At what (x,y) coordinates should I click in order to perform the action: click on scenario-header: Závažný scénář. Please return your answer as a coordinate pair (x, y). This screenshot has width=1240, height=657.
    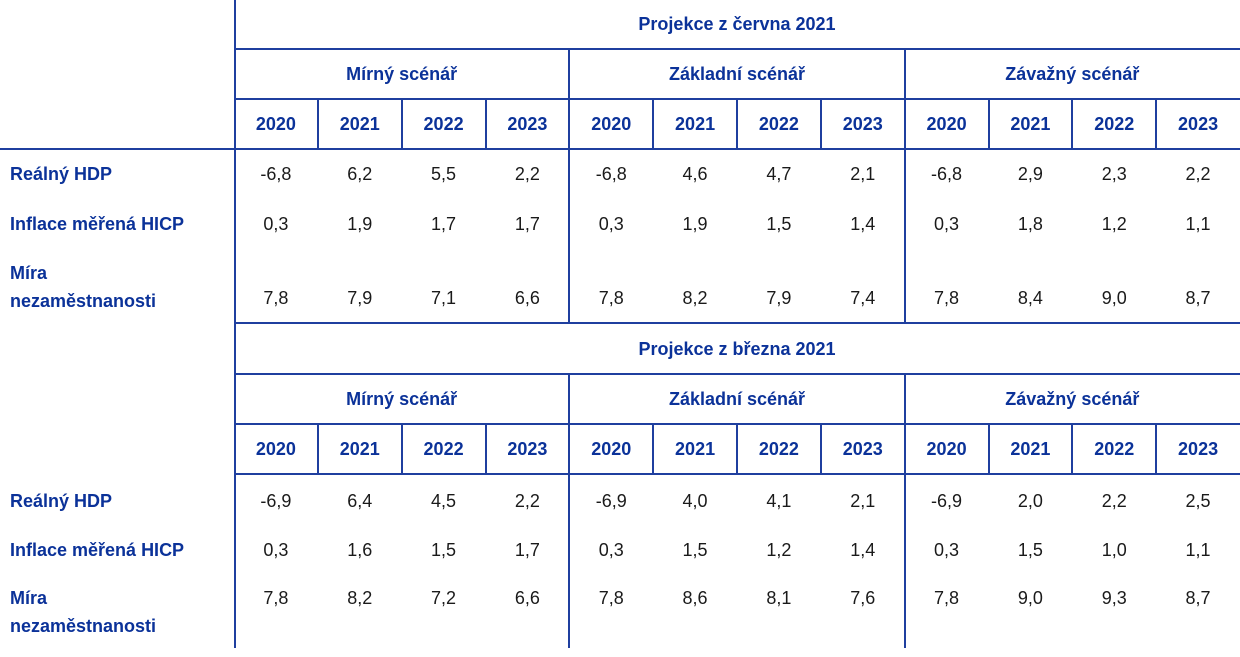
    Looking at the image, I should click on (1072, 73).